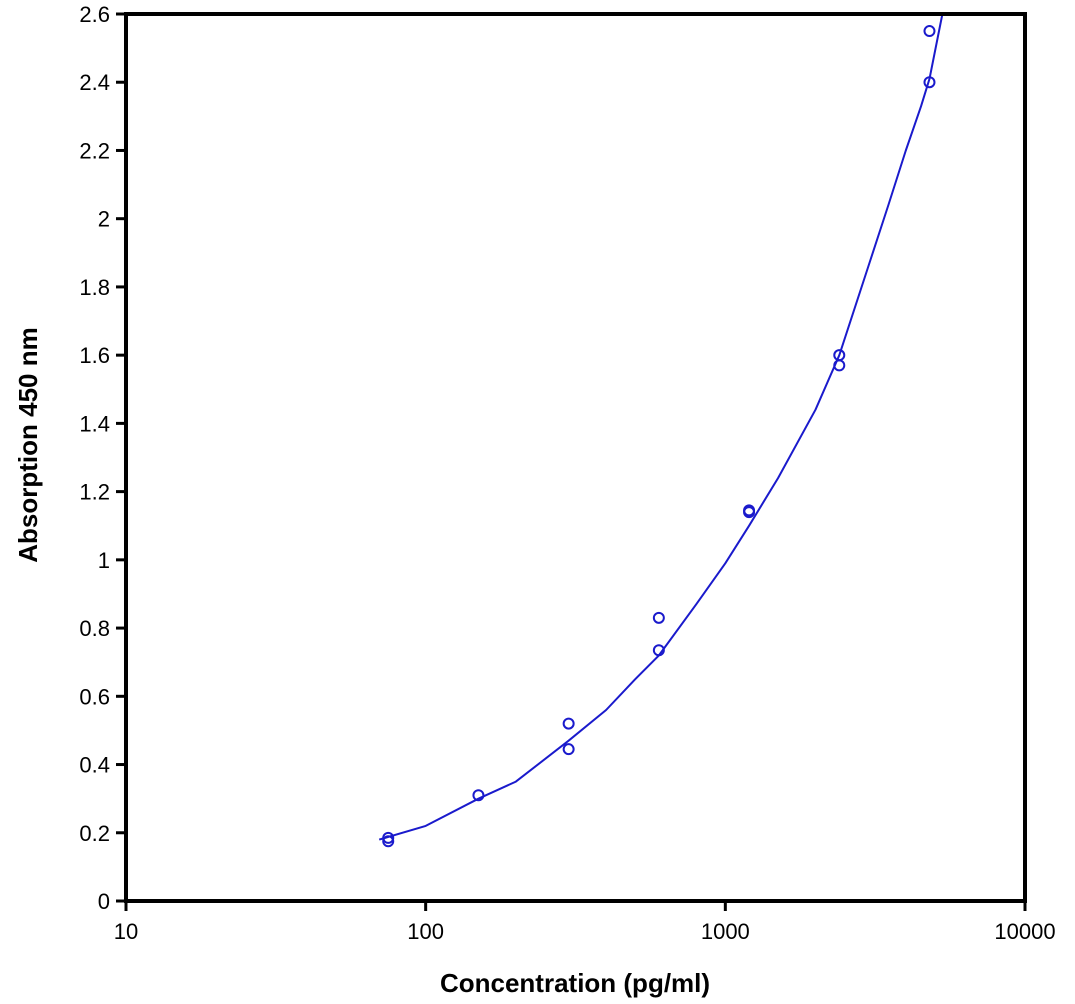 This screenshot has height=1004, width=1075. What do you see at coordinates (425, 931) in the screenshot?
I see `x-tick-label-1: 100` at bounding box center [425, 931].